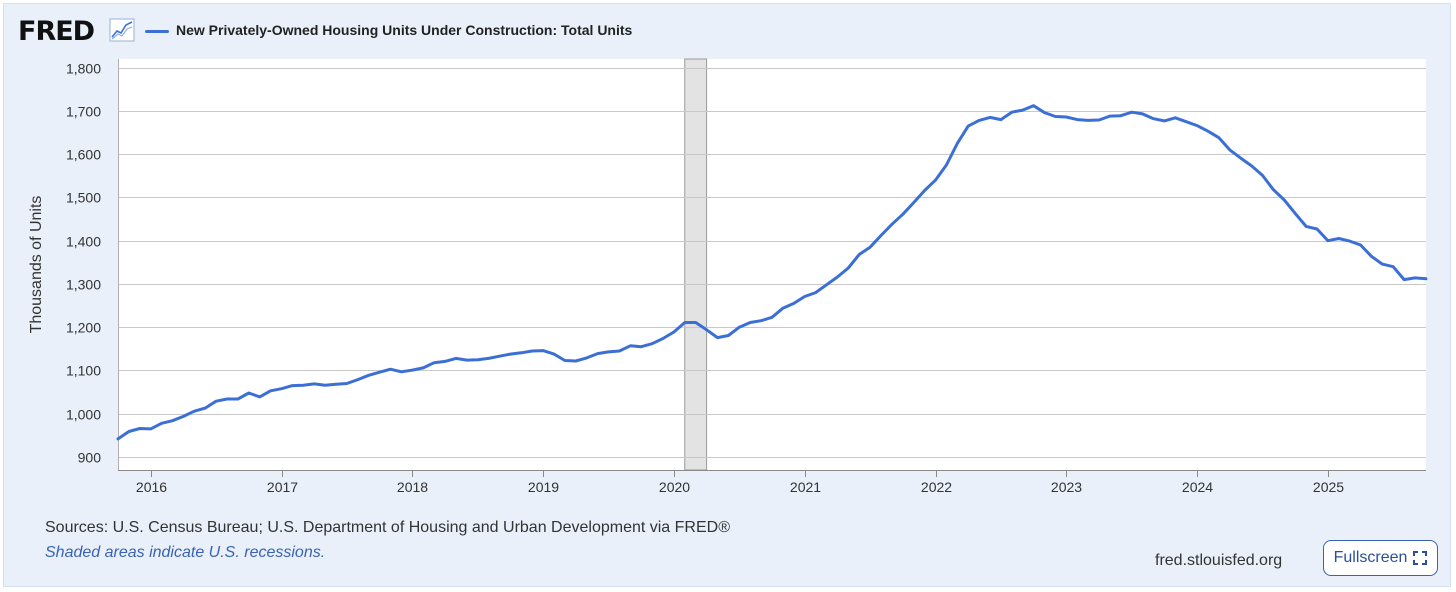 The image size is (1456, 592). I want to click on site-url: fred.stlouisfed.org, so click(1219, 560).